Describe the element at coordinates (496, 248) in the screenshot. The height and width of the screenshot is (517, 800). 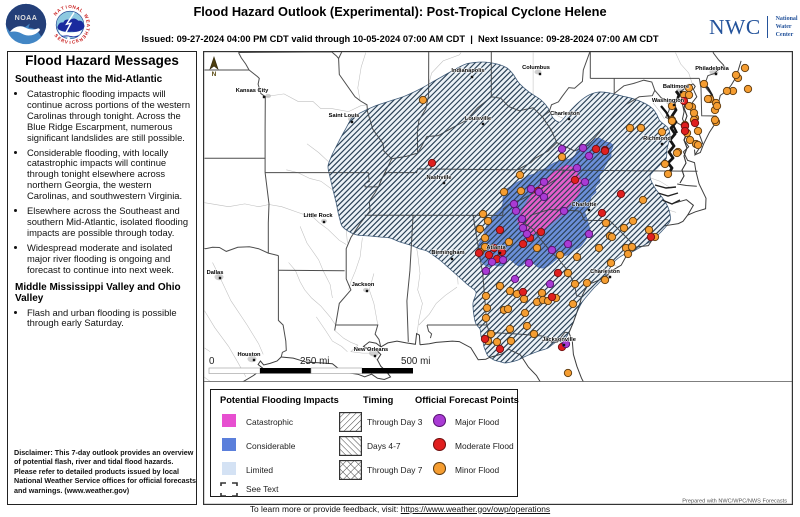
I see `svg-text: Atlanta` at that location.